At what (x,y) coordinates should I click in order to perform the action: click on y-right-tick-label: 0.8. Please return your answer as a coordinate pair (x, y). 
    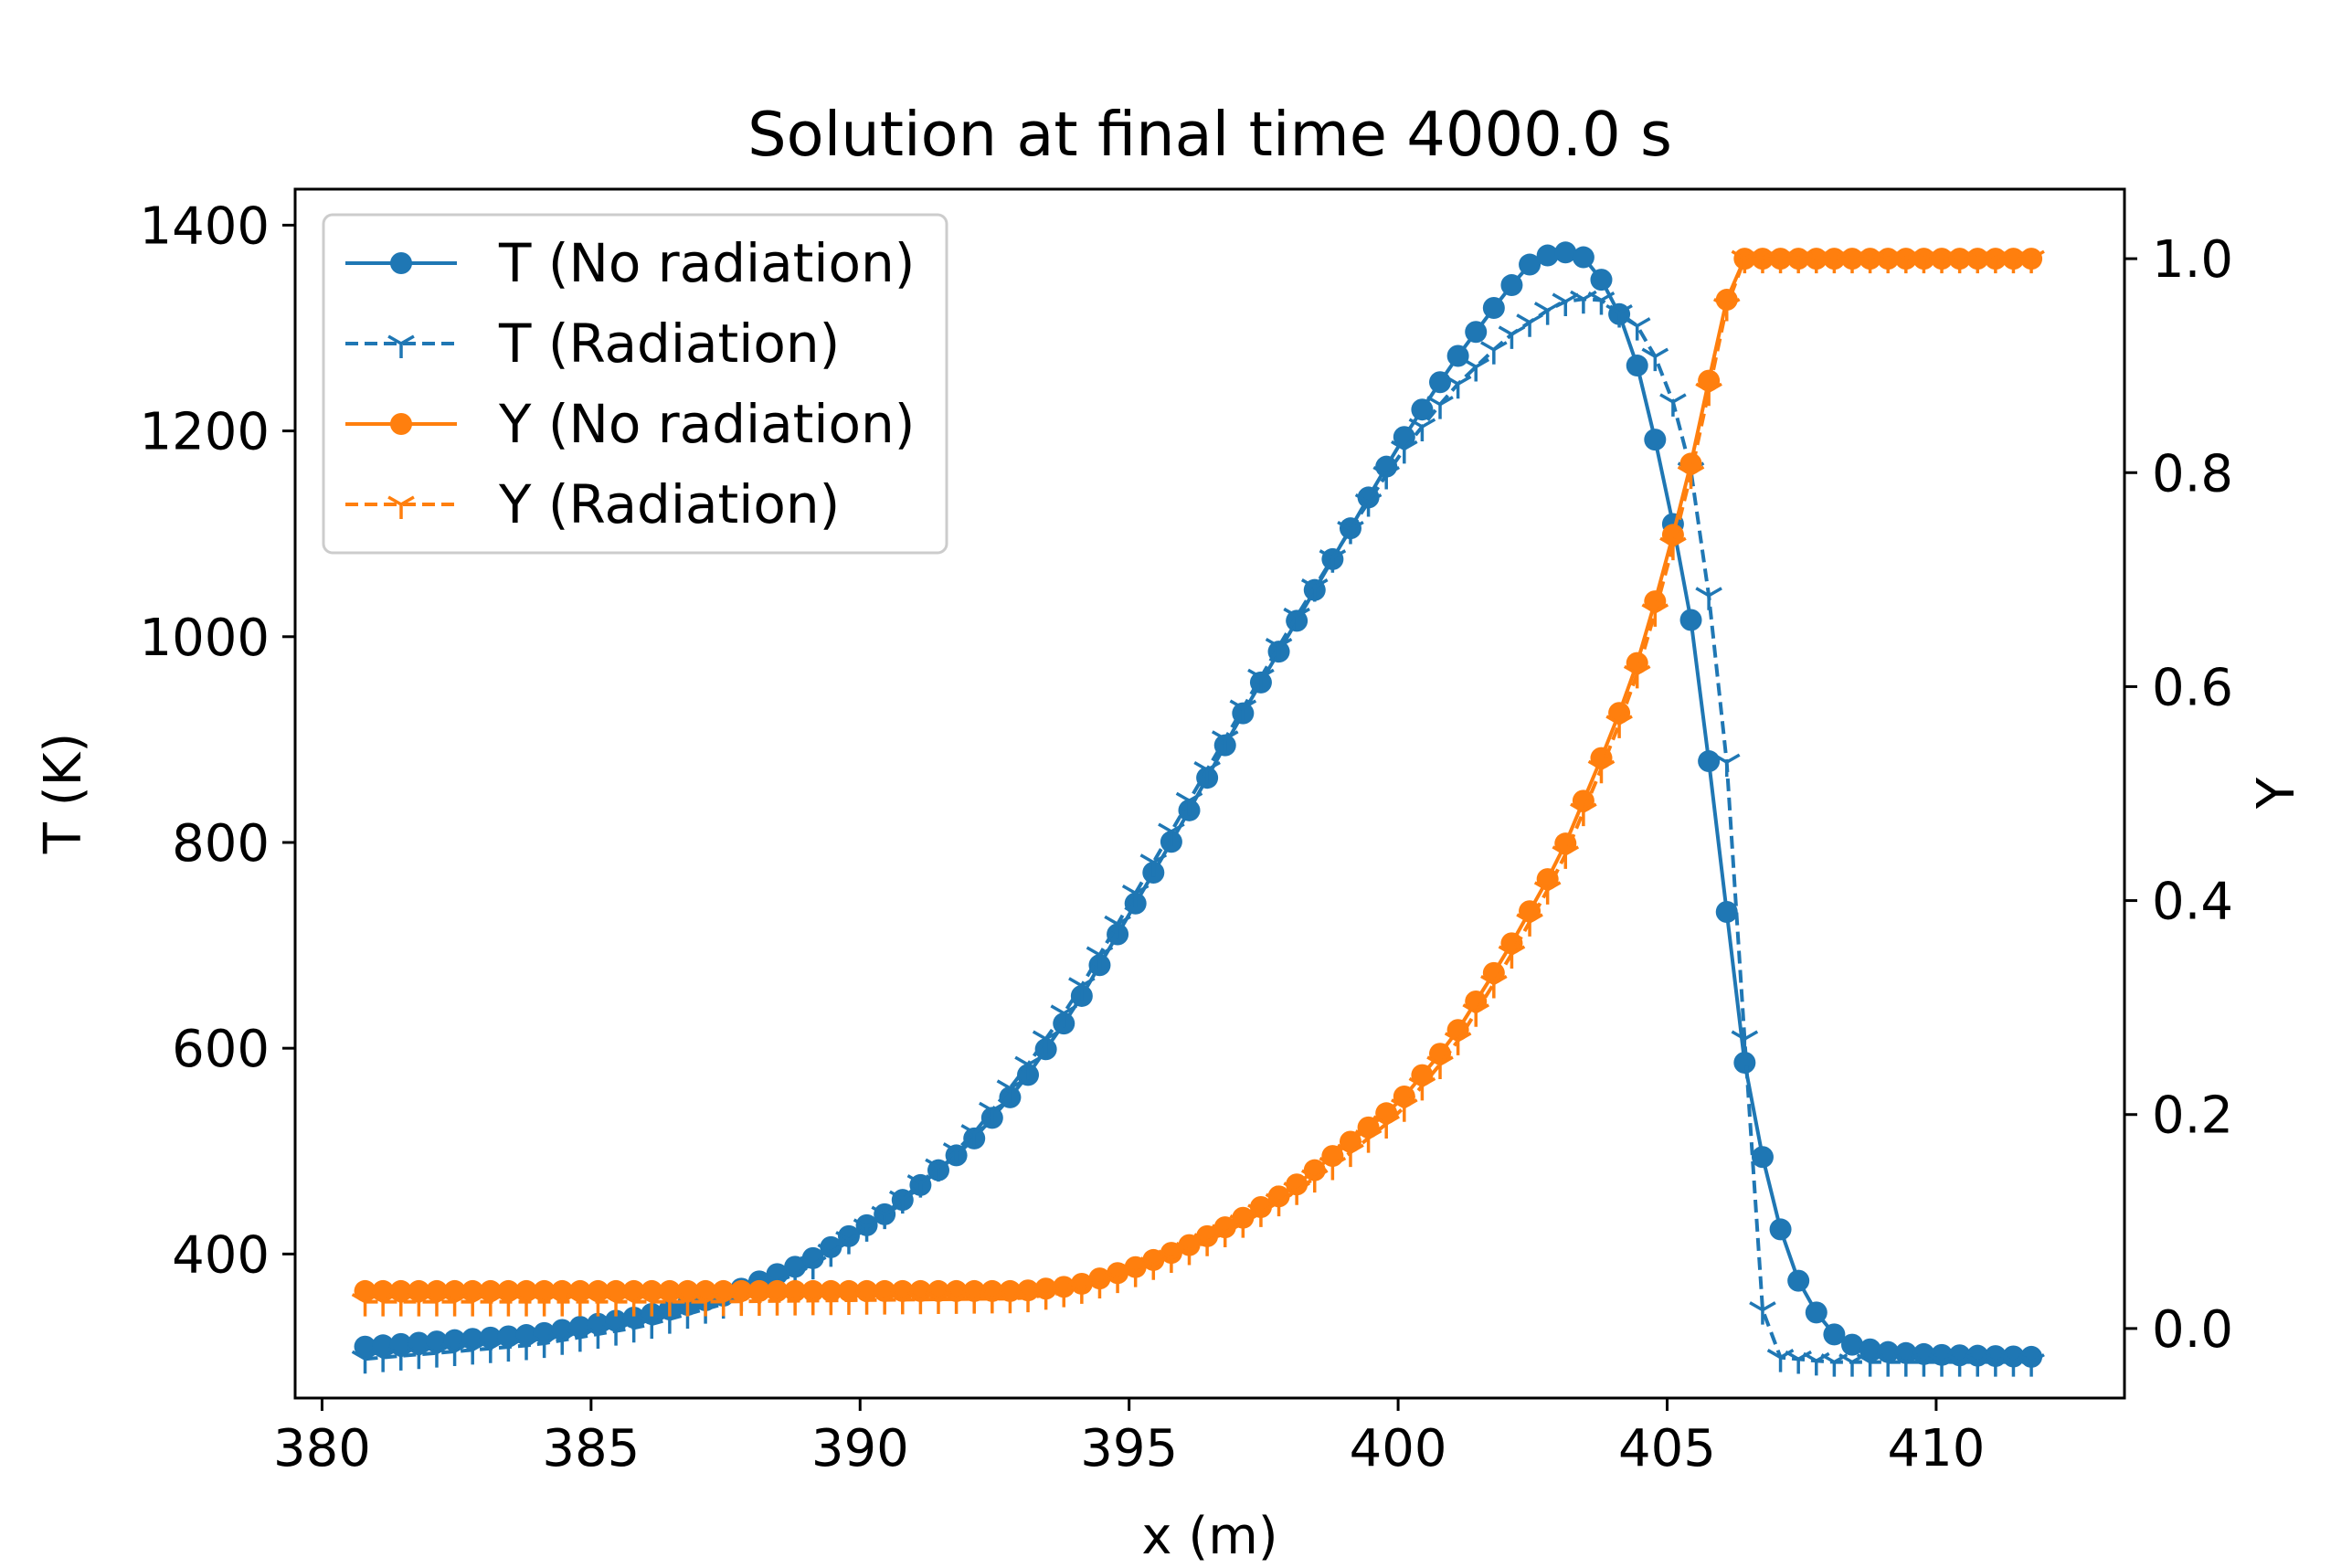
    Looking at the image, I should click on (2192, 474).